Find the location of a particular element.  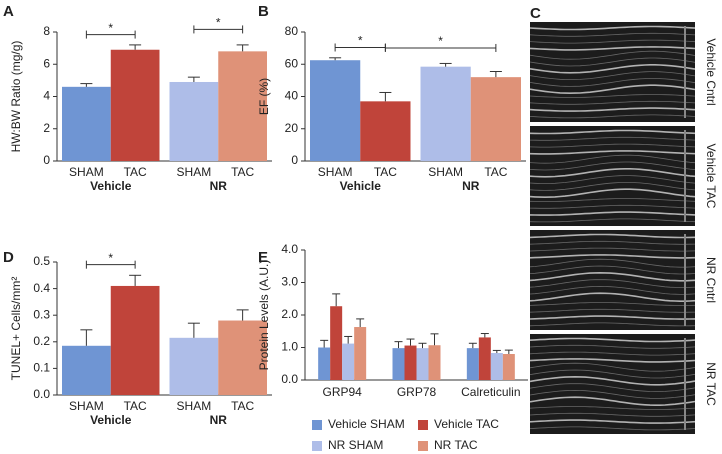

legend-label: NR TAC is located at coordinates (456, 445).